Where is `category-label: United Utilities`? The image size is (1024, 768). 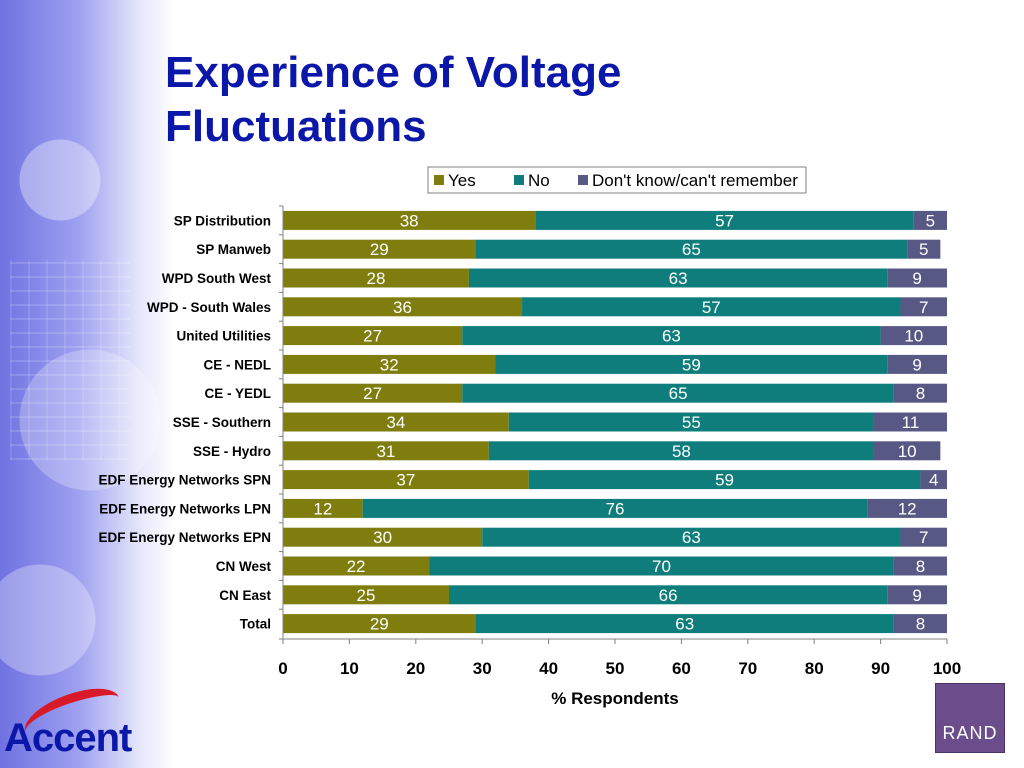 category-label: United Utilities is located at coordinates (223, 336).